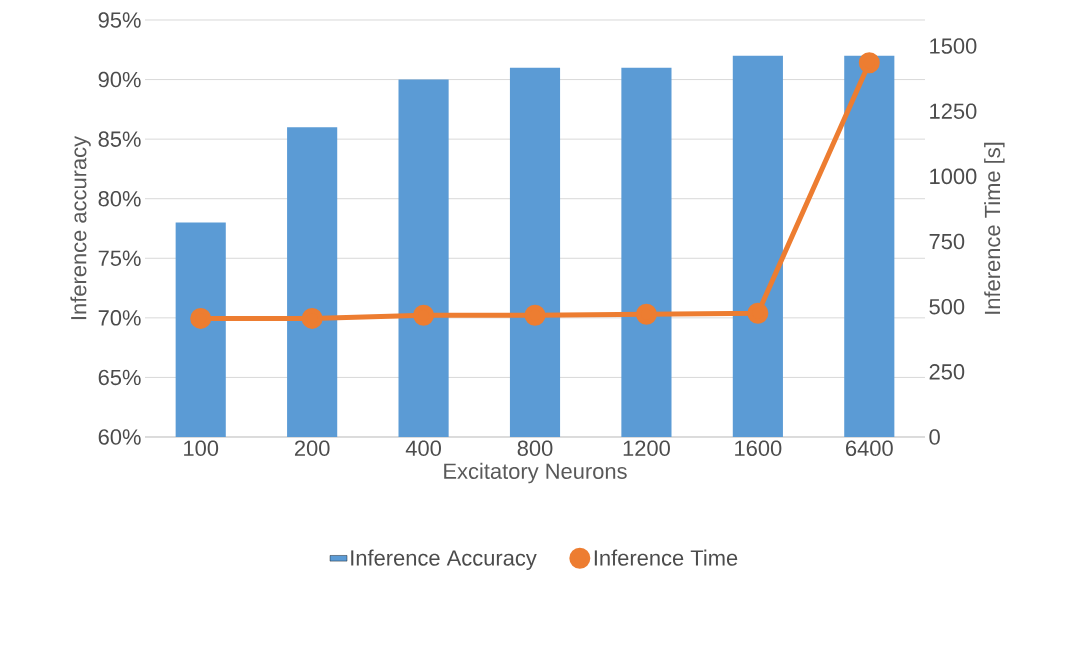  What do you see at coordinates (119, 79) in the screenshot?
I see `y-tick-label: 90%` at bounding box center [119, 79].